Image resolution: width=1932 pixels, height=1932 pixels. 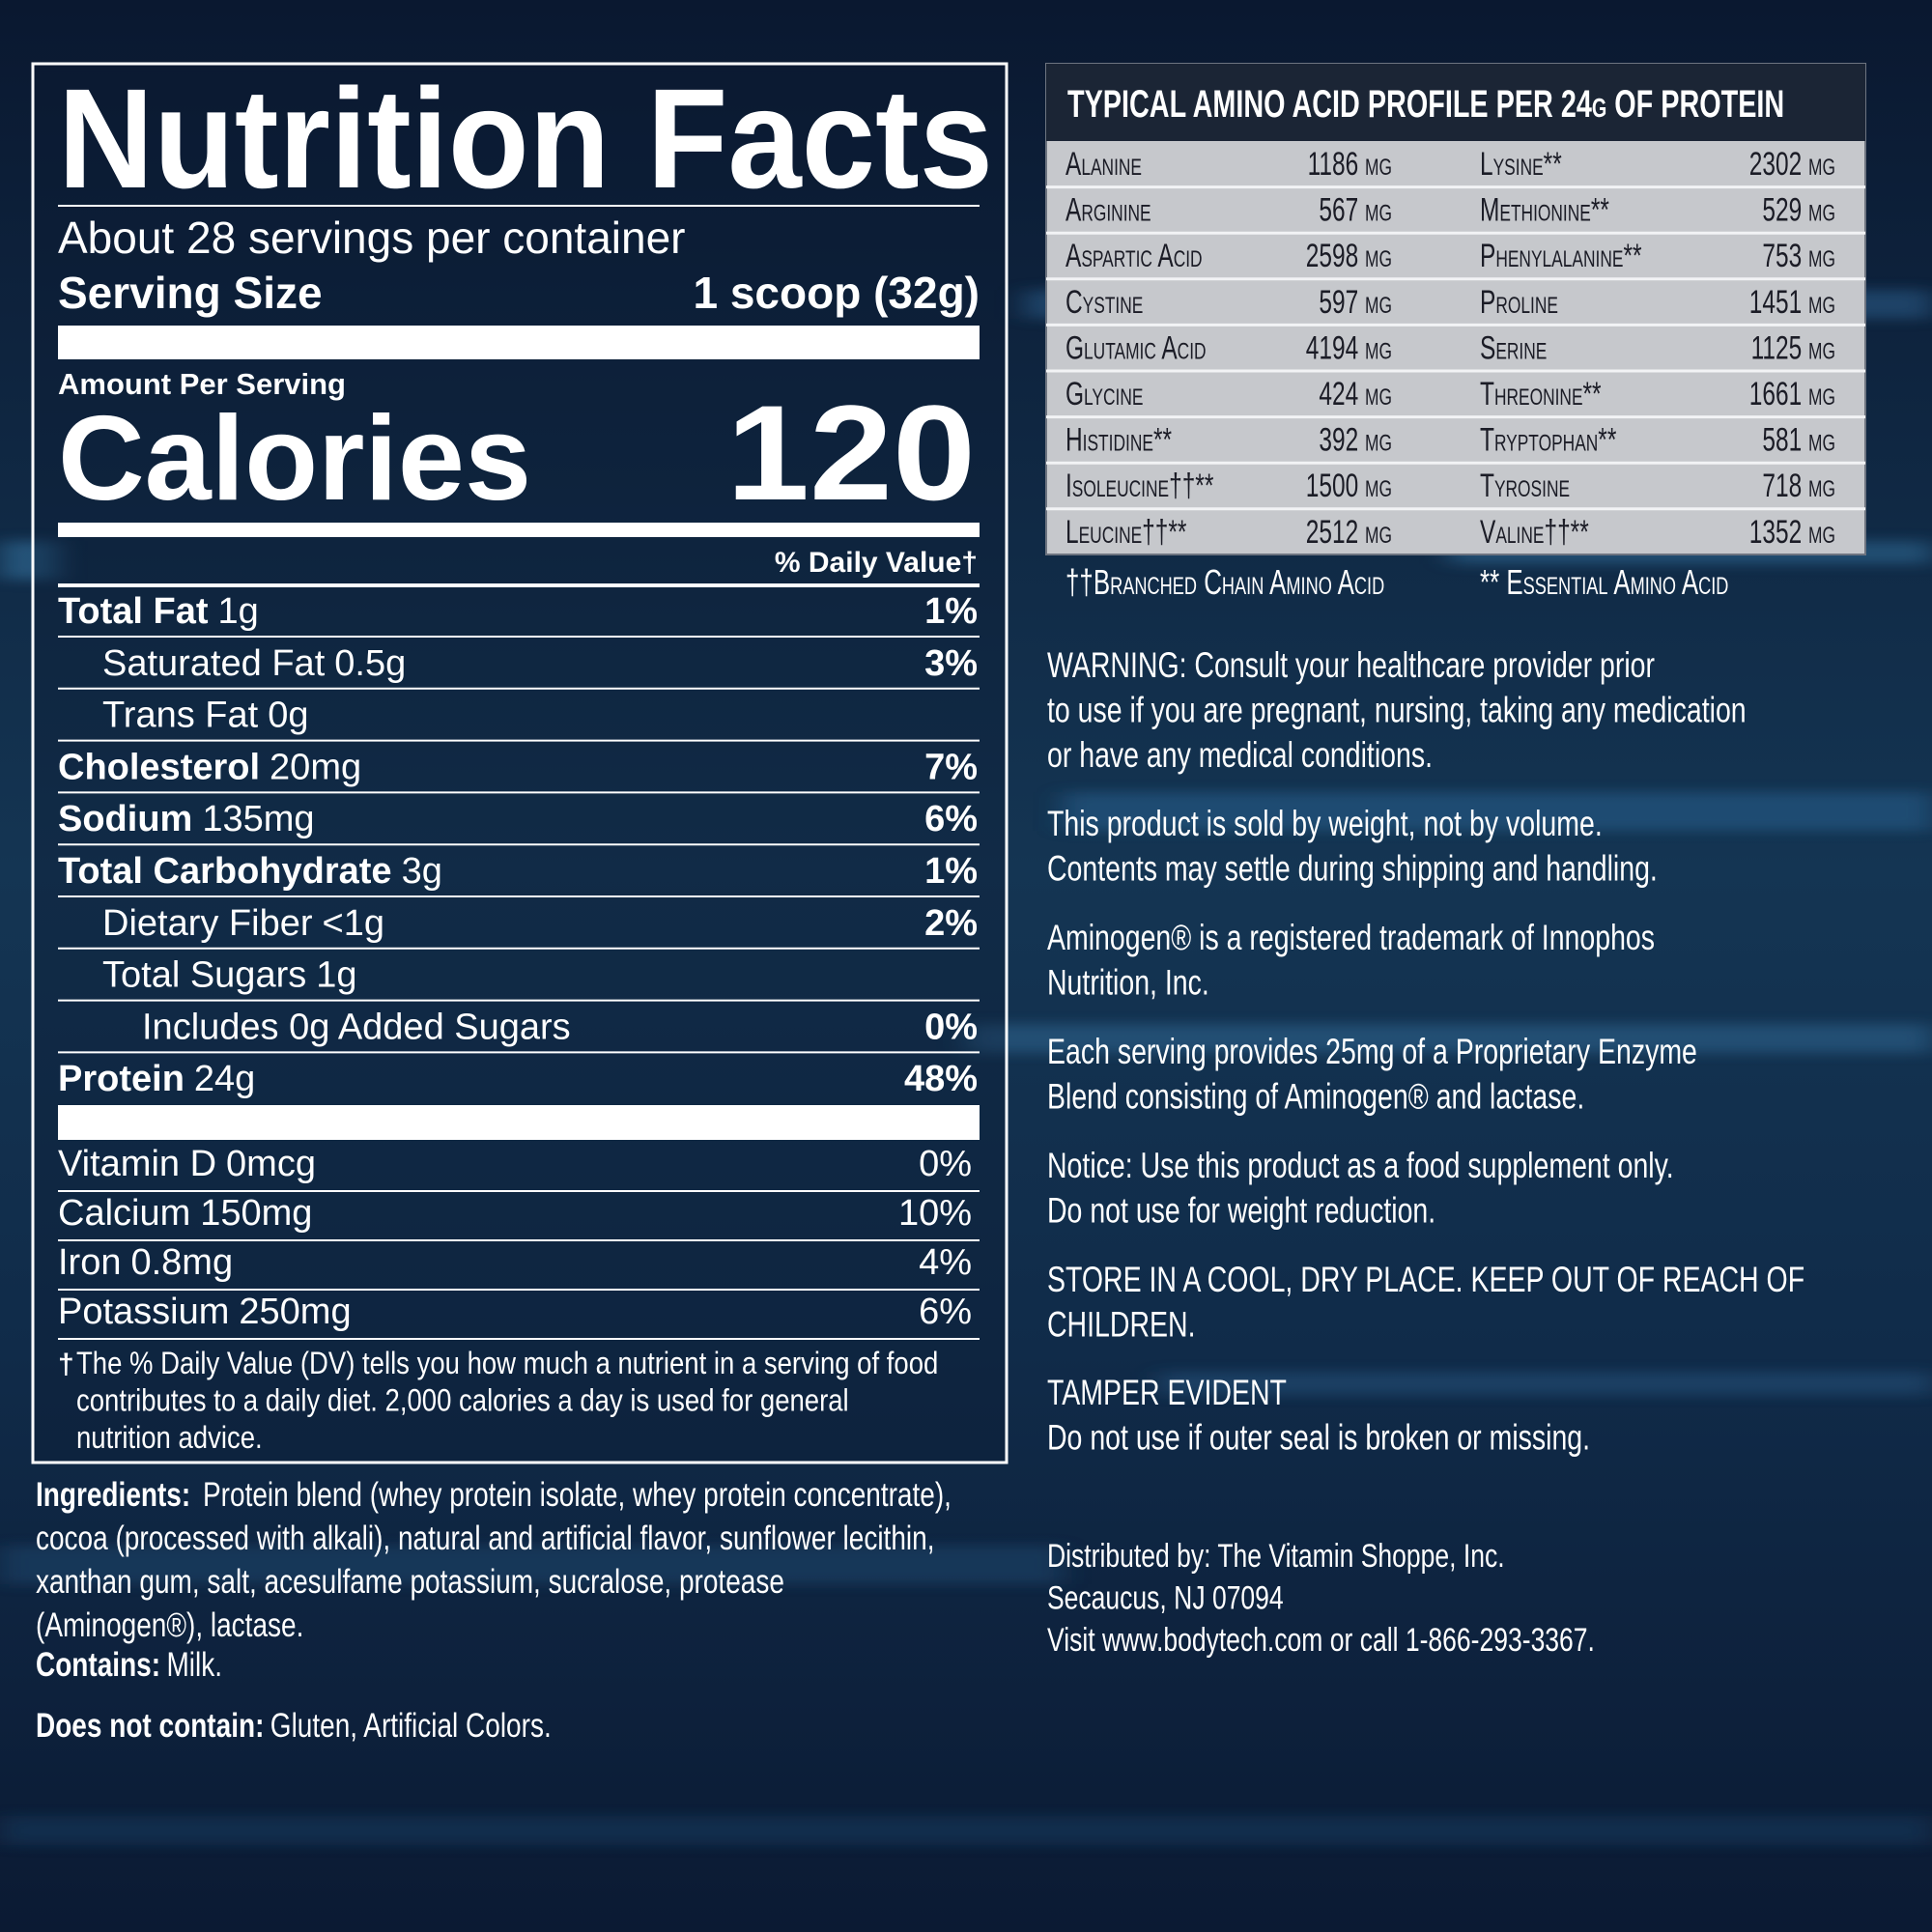 What do you see at coordinates (190, 293) in the screenshot?
I see `serving-size-label: Serving Size` at bounding box center [190, 293].